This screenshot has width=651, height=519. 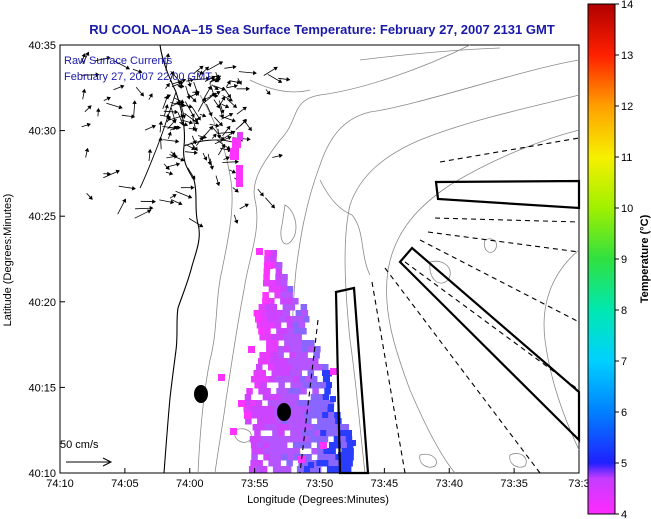 What do you see at coordinates (514, 484) in the screenshot?
I see `x-tick-label: 73:35` at bounding box center [514, 484].